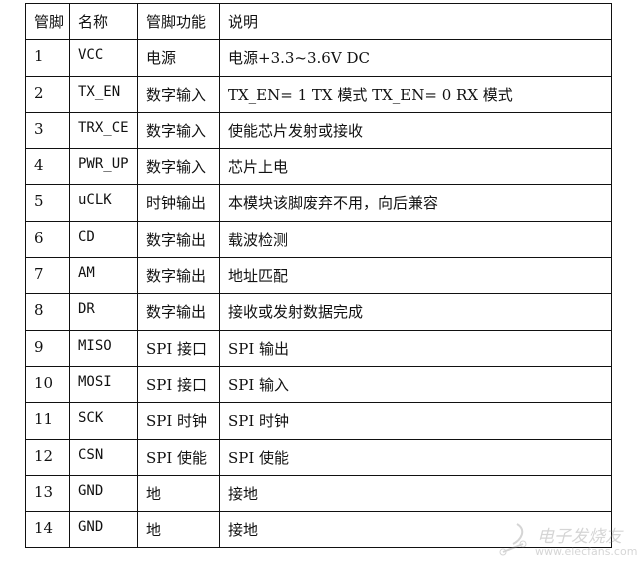 Image resolution: width=643 pixels, height=572 pixels. What do you see at coordinates (415, 276) in the screenshot?
I see `description-cell: 地址匹配` at bounding box center [415, 276].